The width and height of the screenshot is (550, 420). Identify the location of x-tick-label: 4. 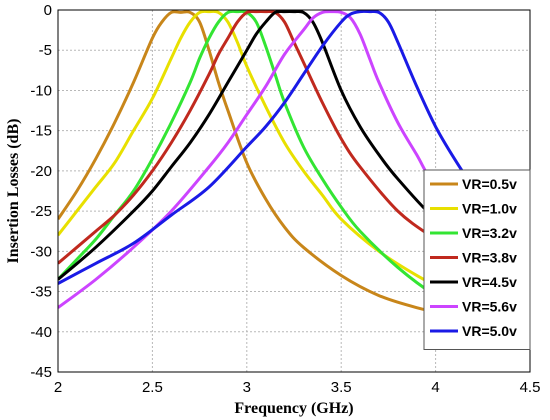
(435, 387).